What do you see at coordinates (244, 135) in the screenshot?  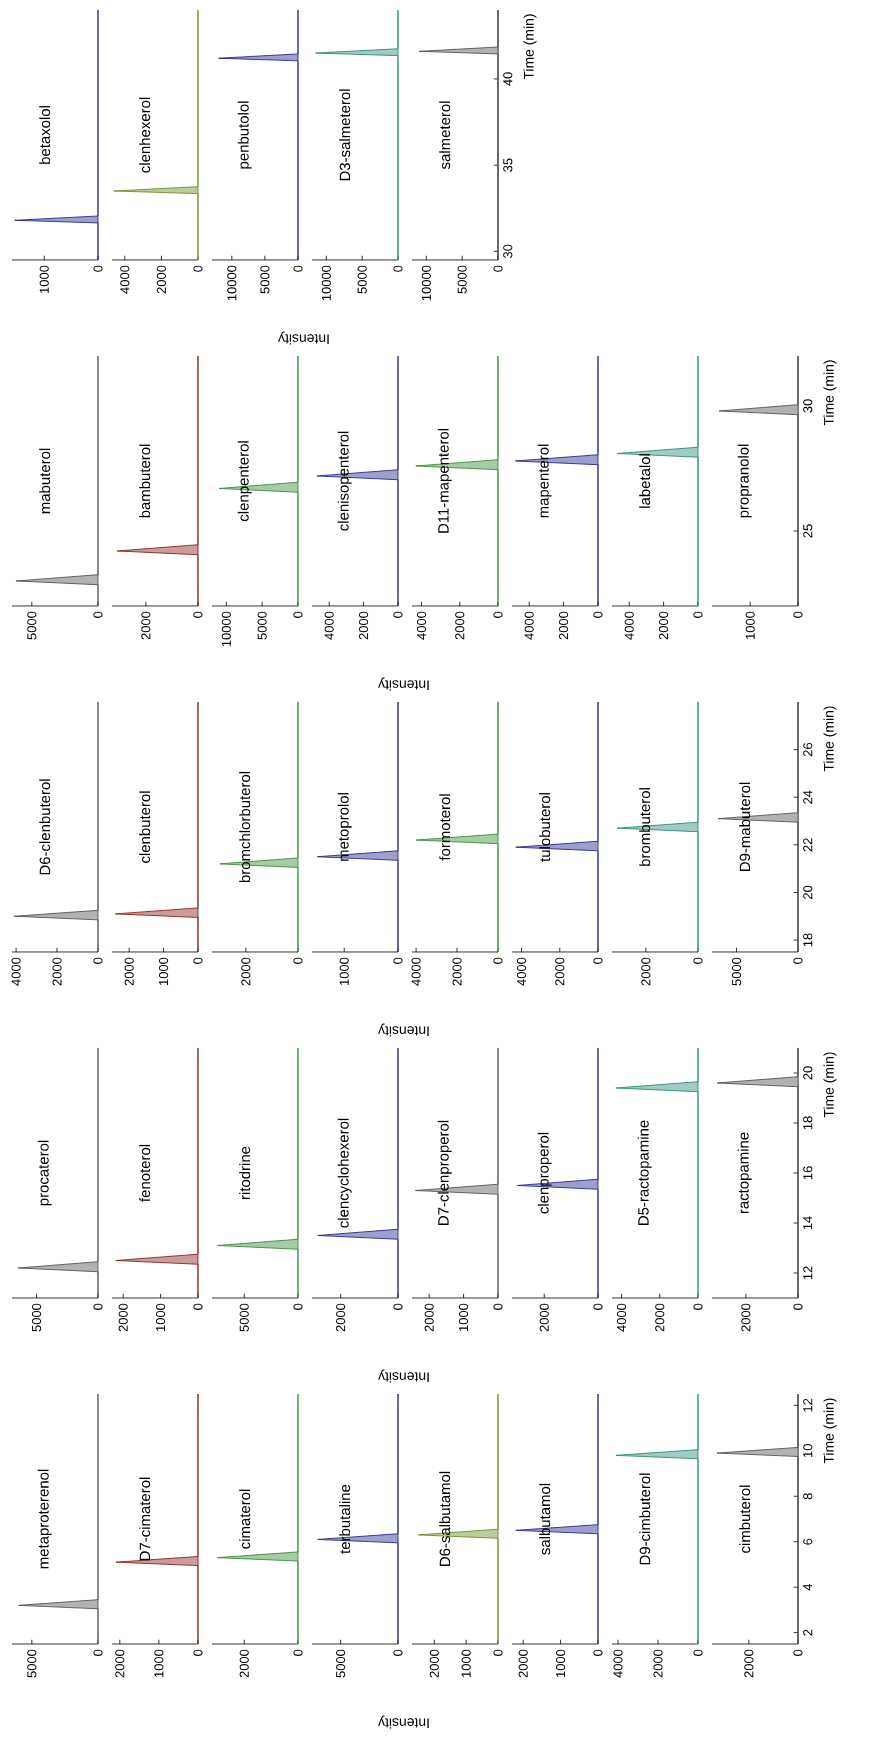 I see `text: penbutolol` at bounding box center [244, 135].